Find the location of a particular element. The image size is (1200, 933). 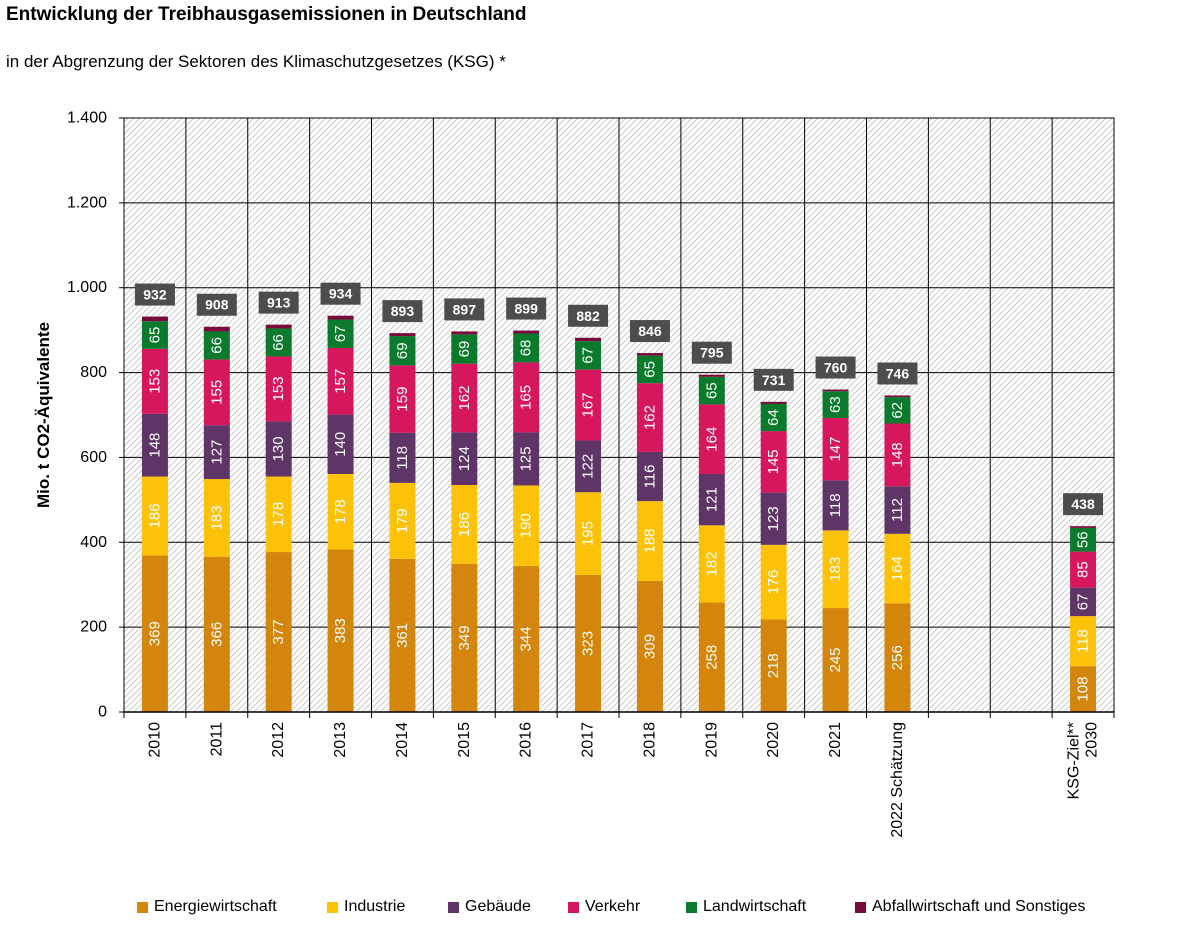

total-label-3: 934 is located at coordinates (341, 294).